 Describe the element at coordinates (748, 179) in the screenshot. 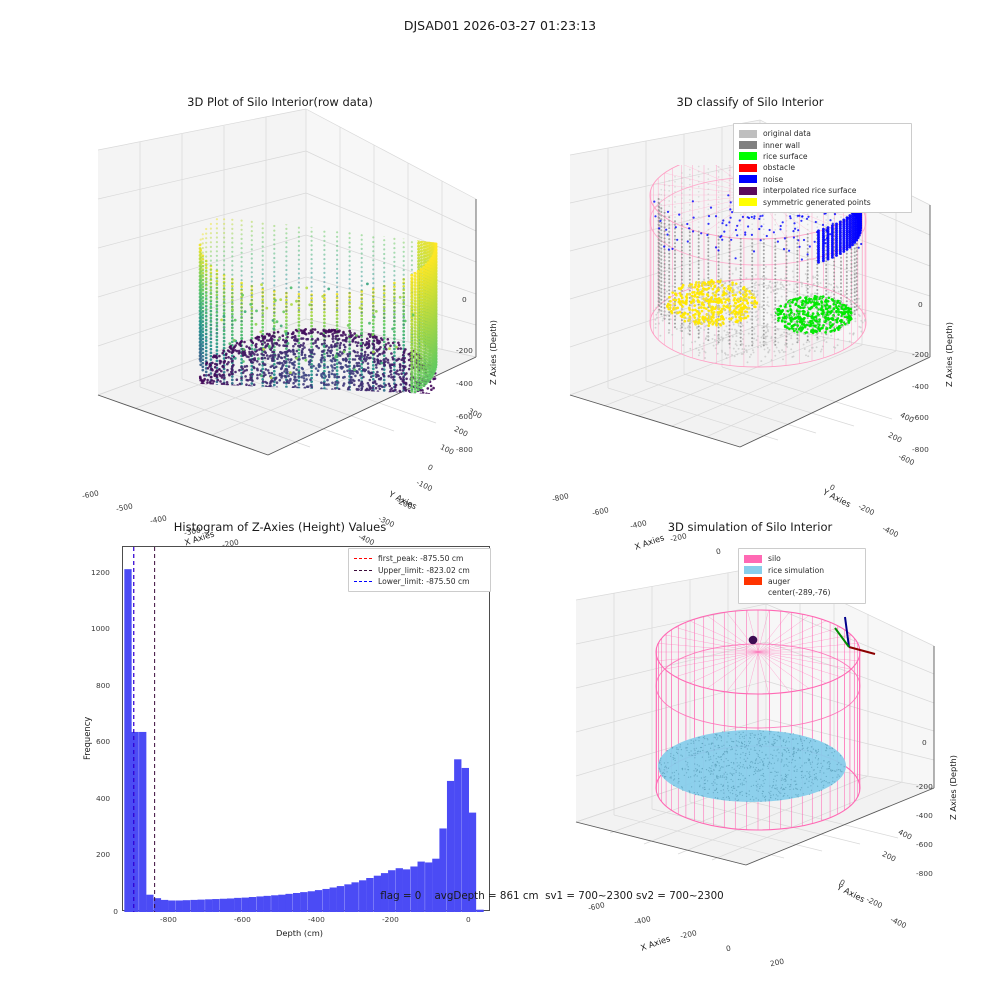

I see `swatch-noise` at that location.